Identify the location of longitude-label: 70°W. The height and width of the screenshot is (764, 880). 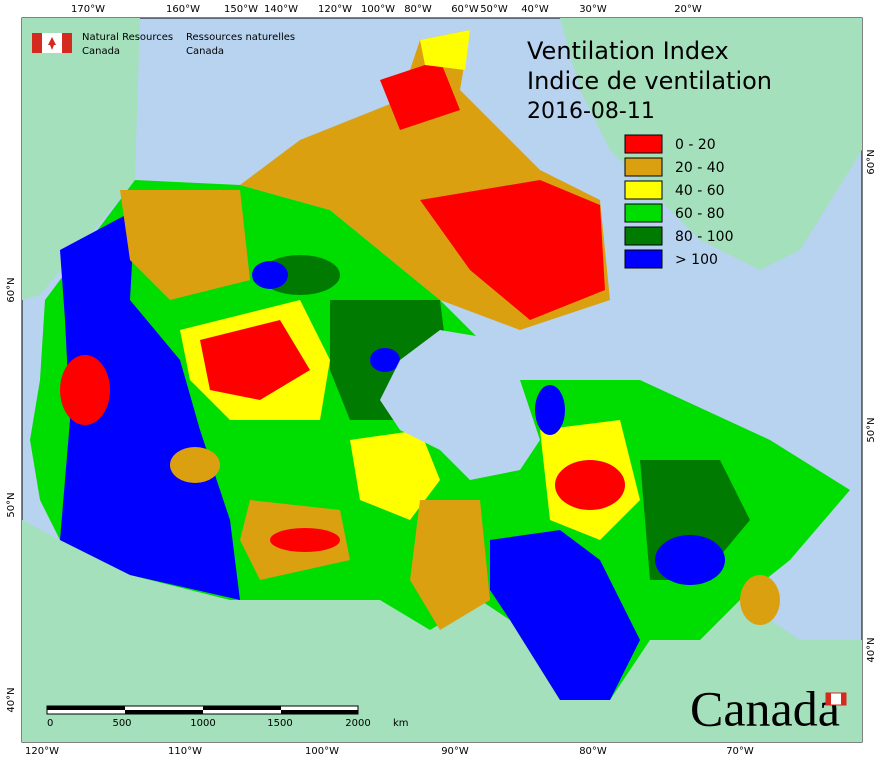
(740, 751).